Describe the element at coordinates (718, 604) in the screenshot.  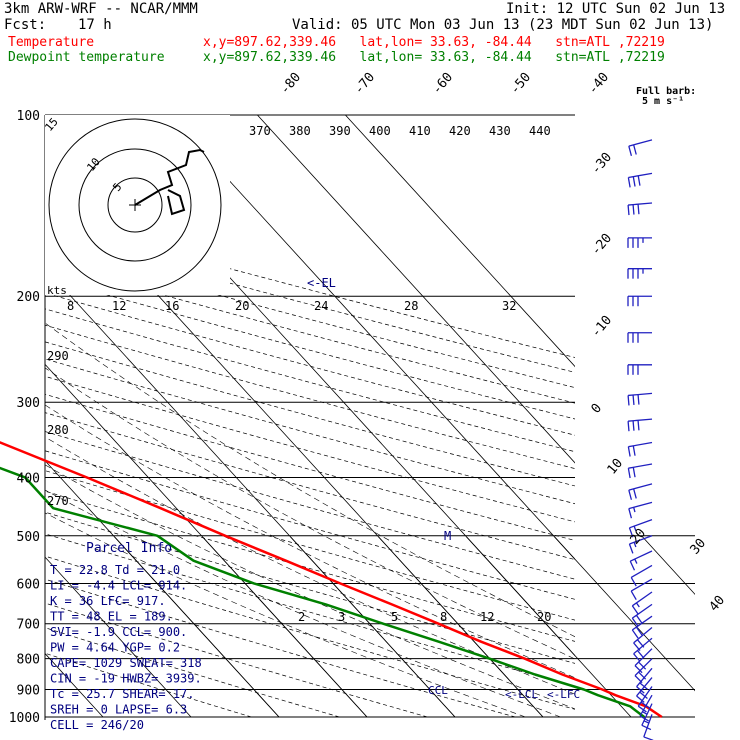
I see `temperature-tick: 40` at that location.